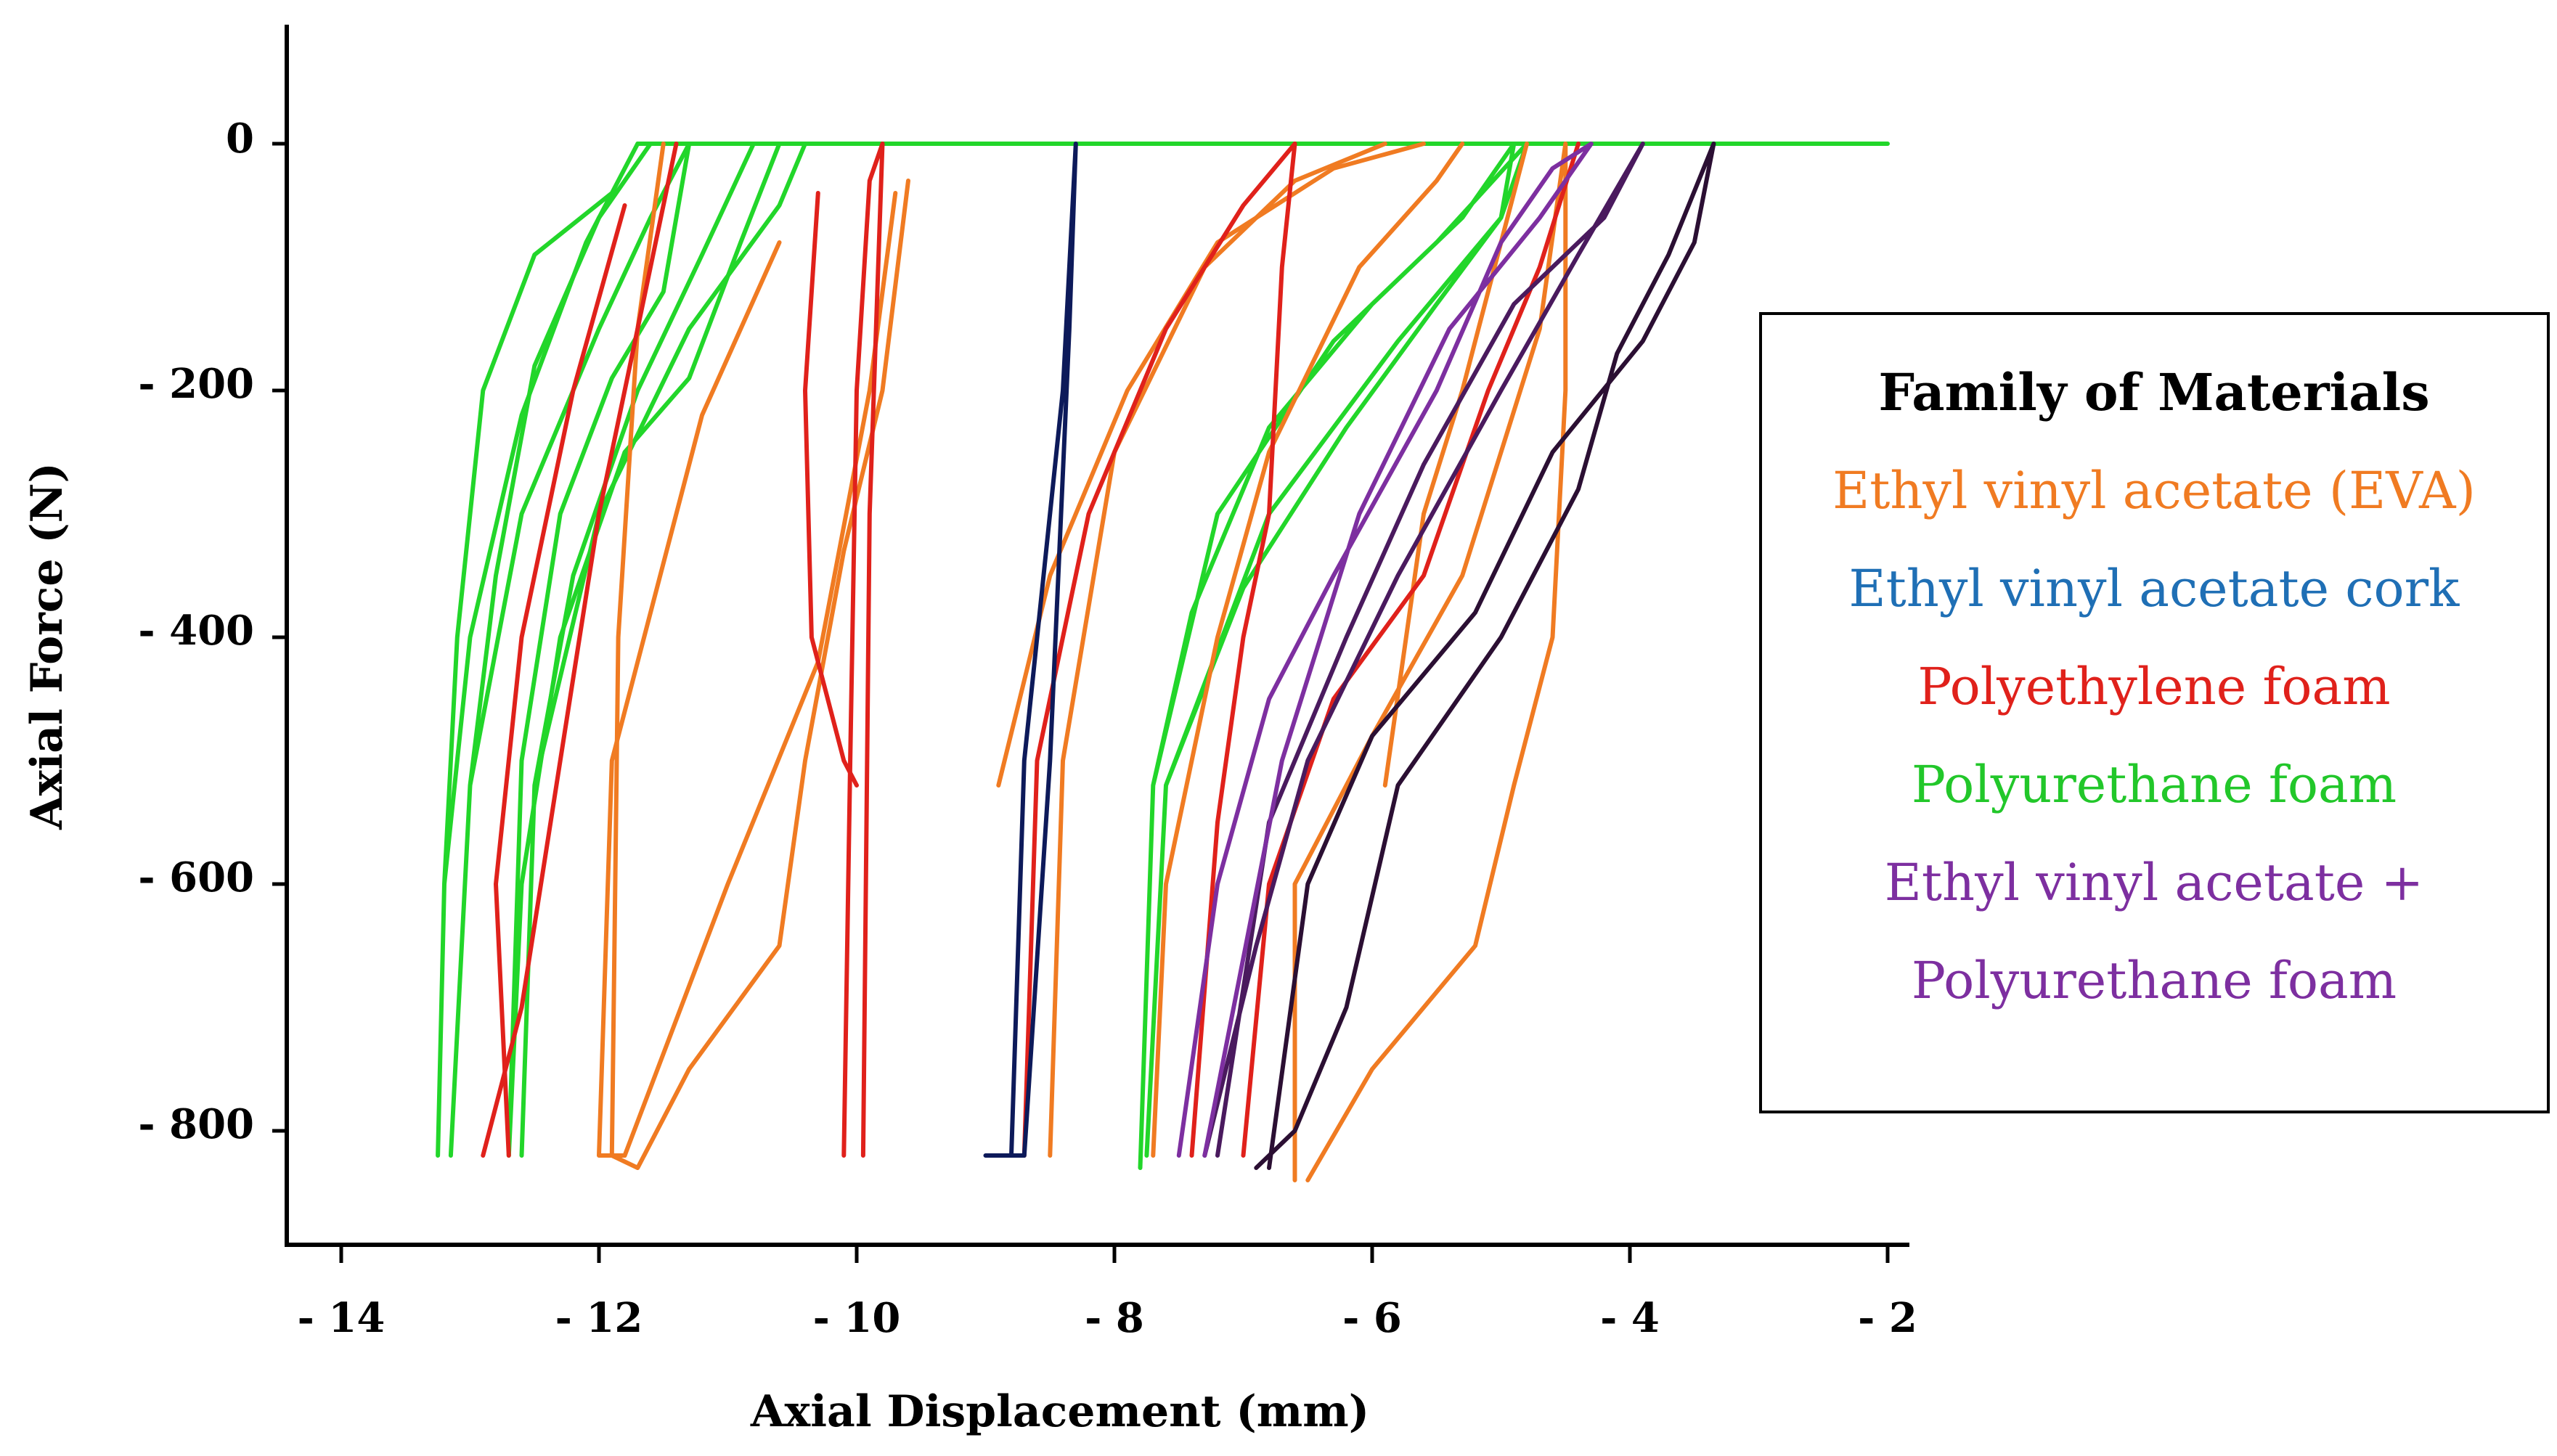 The image size is (2557, 1456). I want to click on series-line-eva-cork, so click(1030, 650).